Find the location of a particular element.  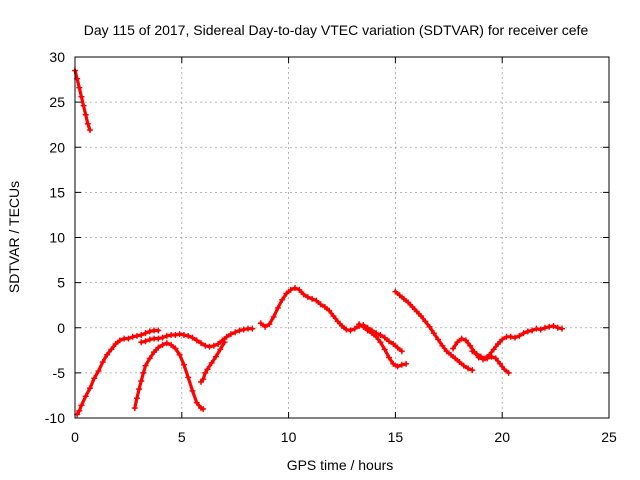

y-tick-label: -5 is located at coordinates (59, 373).